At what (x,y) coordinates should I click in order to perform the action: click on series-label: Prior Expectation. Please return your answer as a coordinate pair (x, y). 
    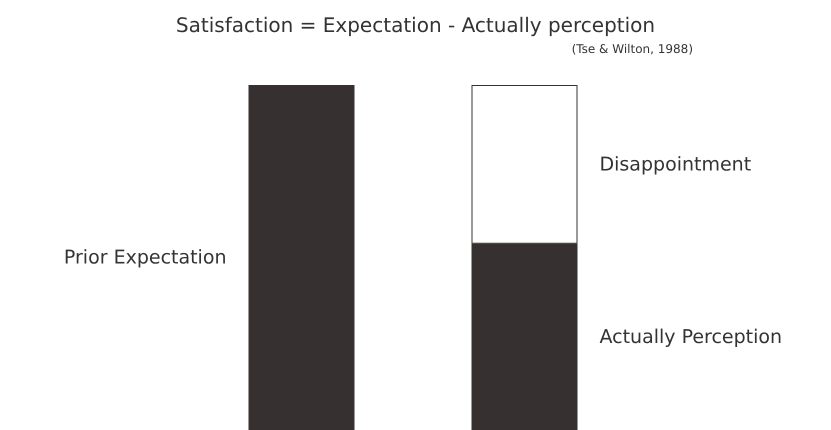
    Looking at the image, I should click on (145, 257).